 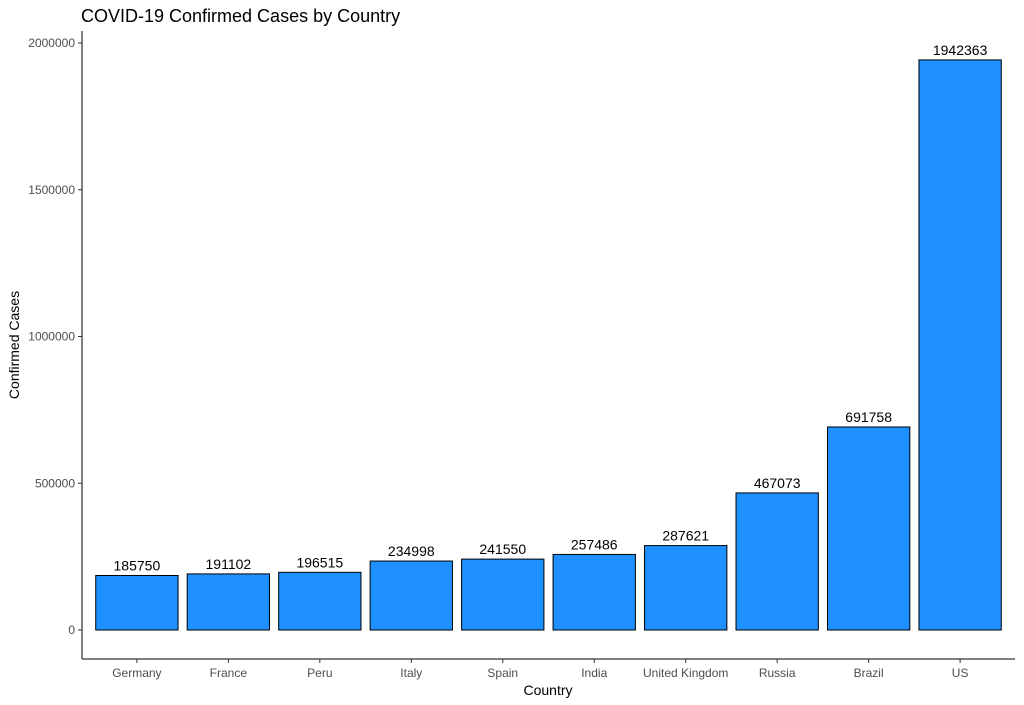 What do you see at coordinates (594, 673) in the screenshot?
I see `x-tick-label: India` at bounding box center [594, 673].